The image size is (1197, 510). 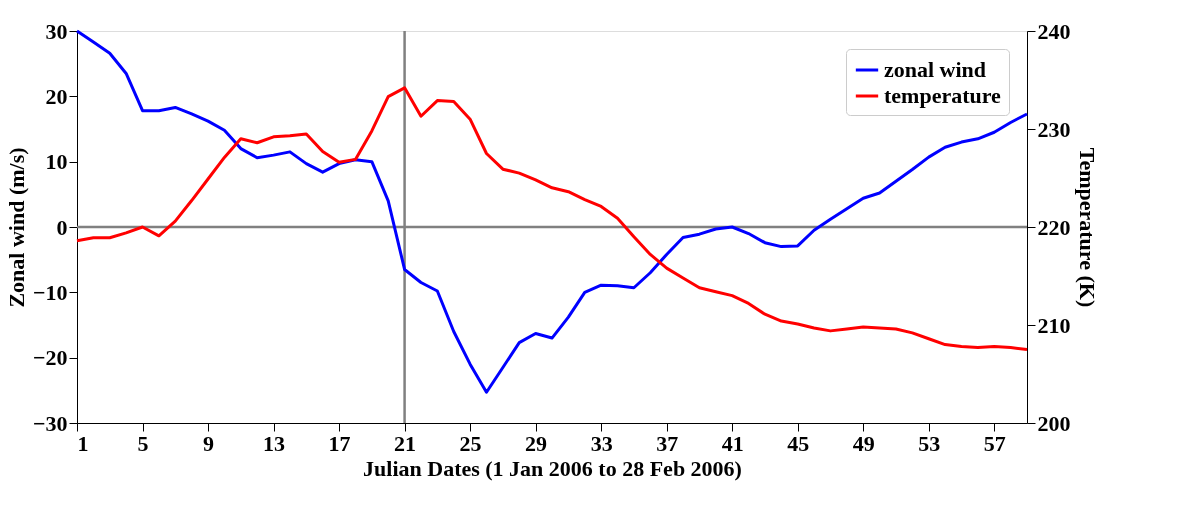 What do you see at coordinates (50, 292) in the screenshot?
I see `y-tick-label: −10` at bounding box center [50, 292].